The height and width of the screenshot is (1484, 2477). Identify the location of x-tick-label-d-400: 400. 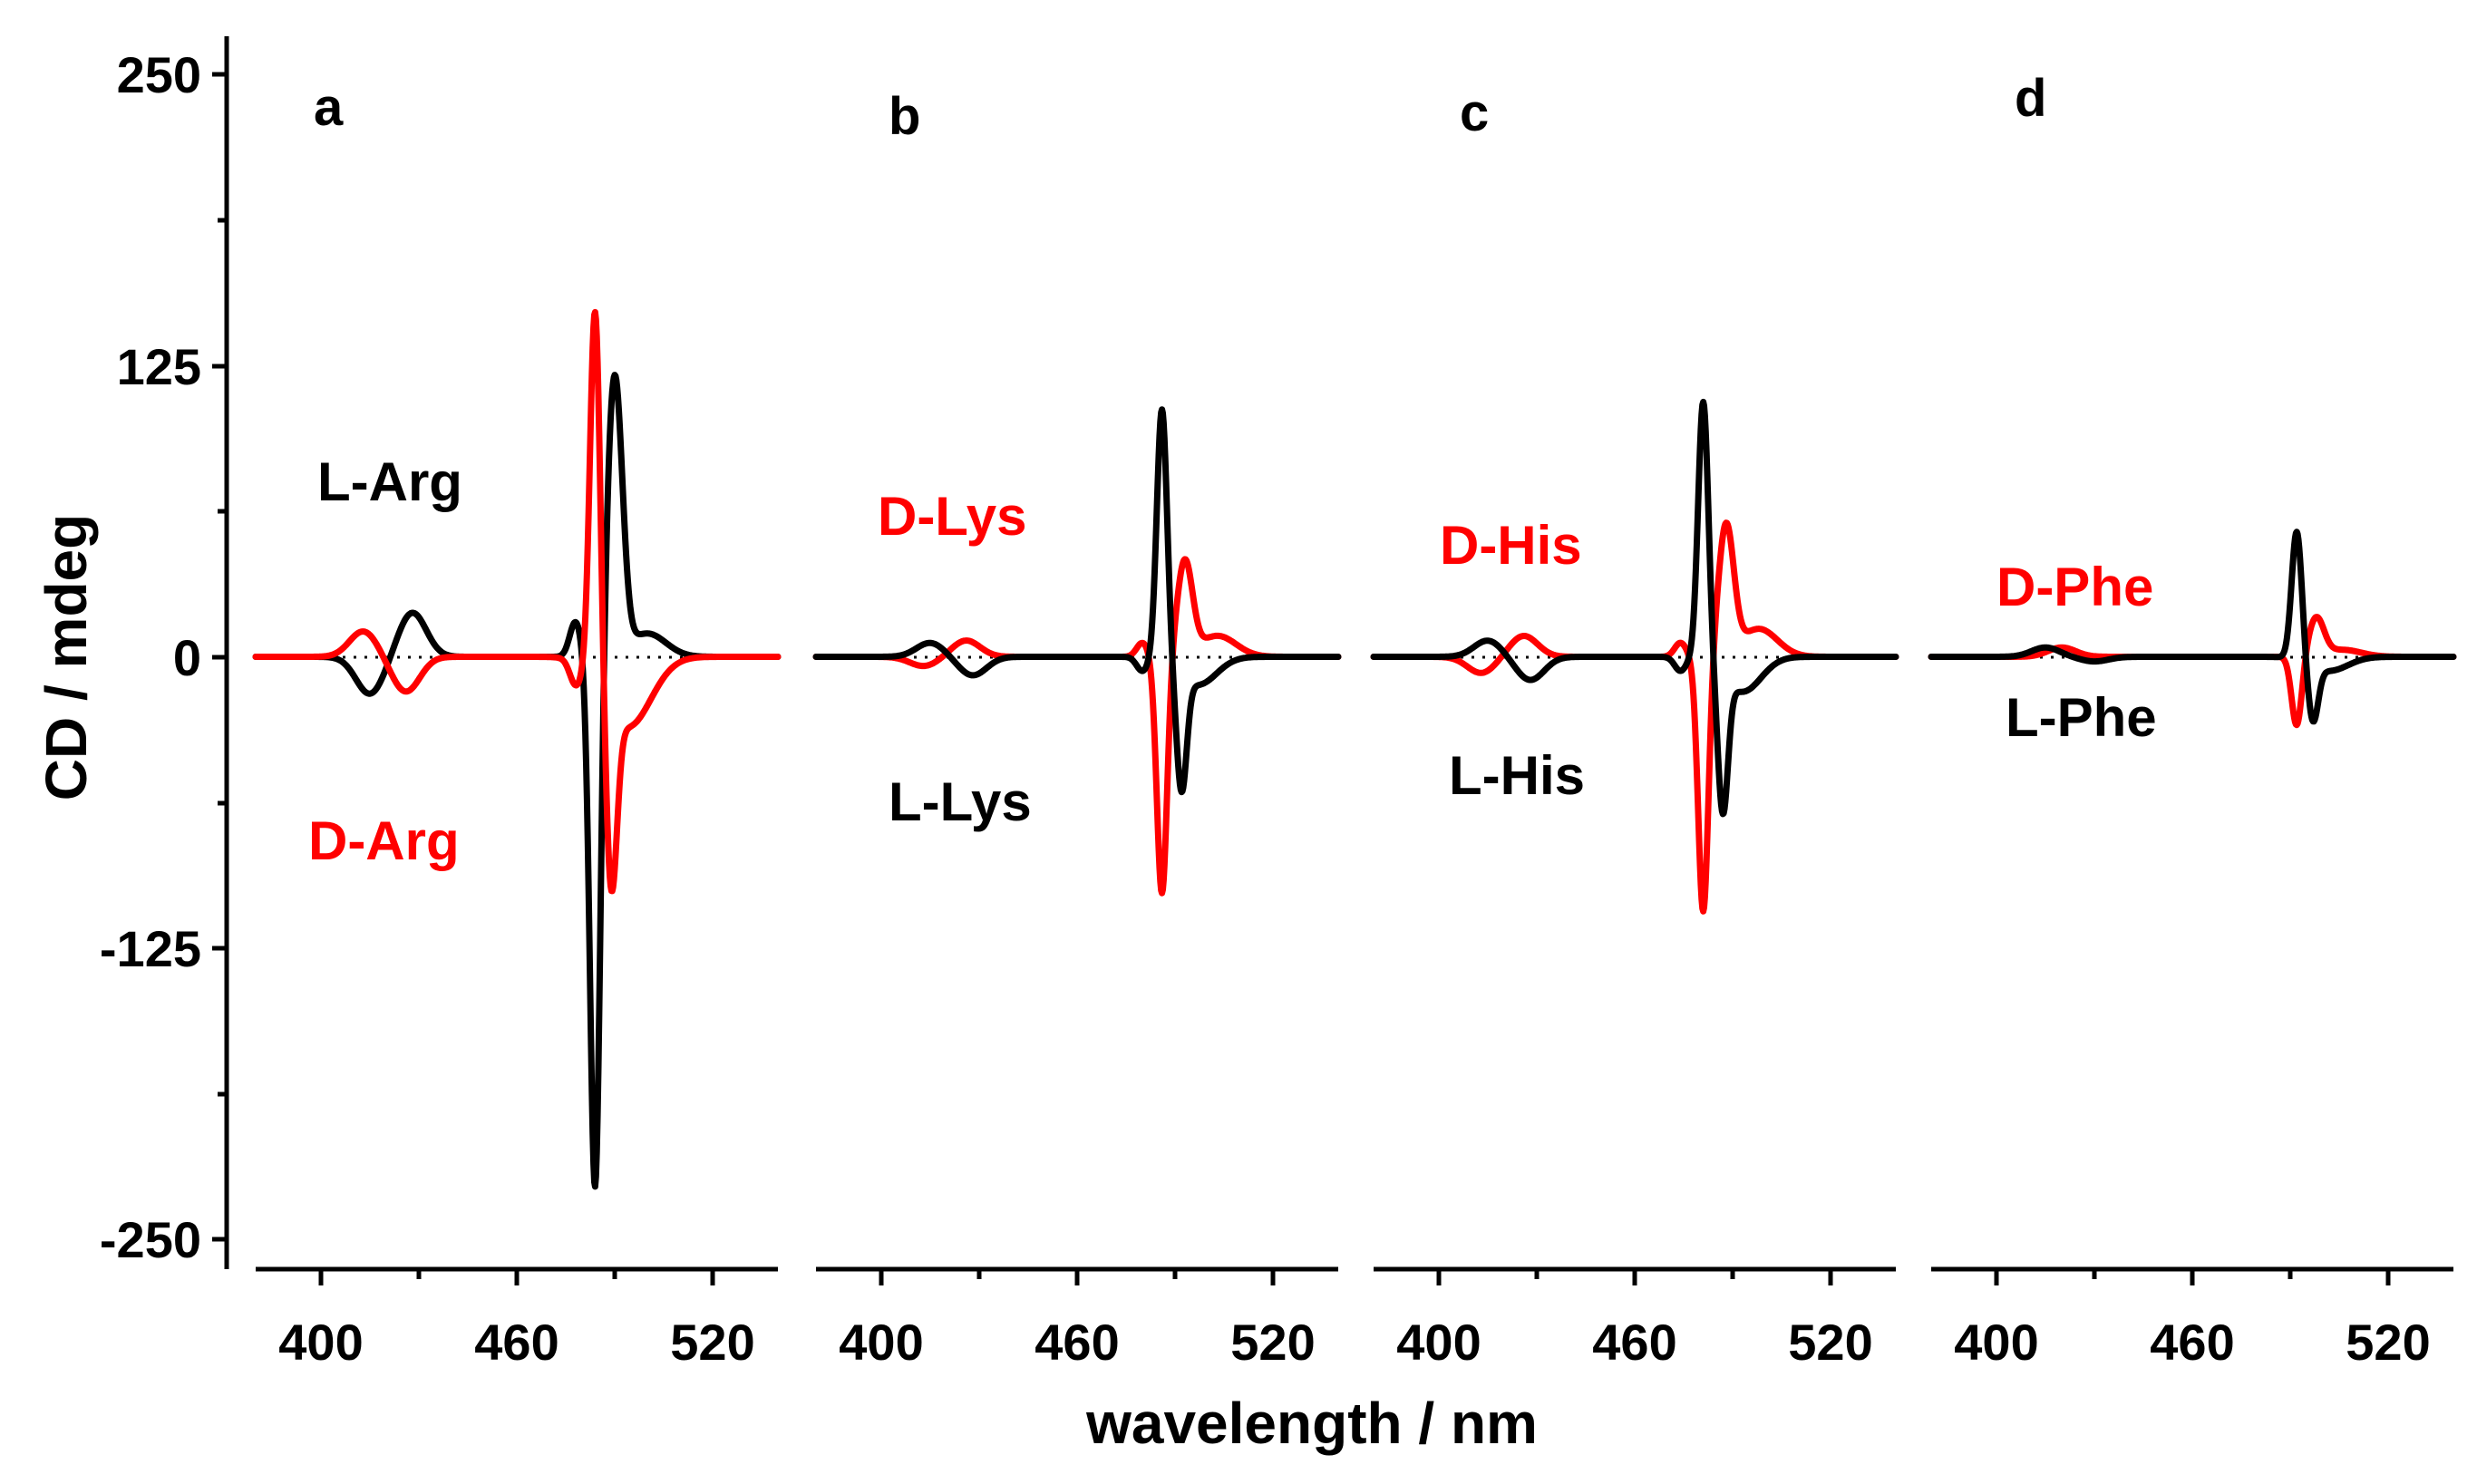
(1996, 1342).